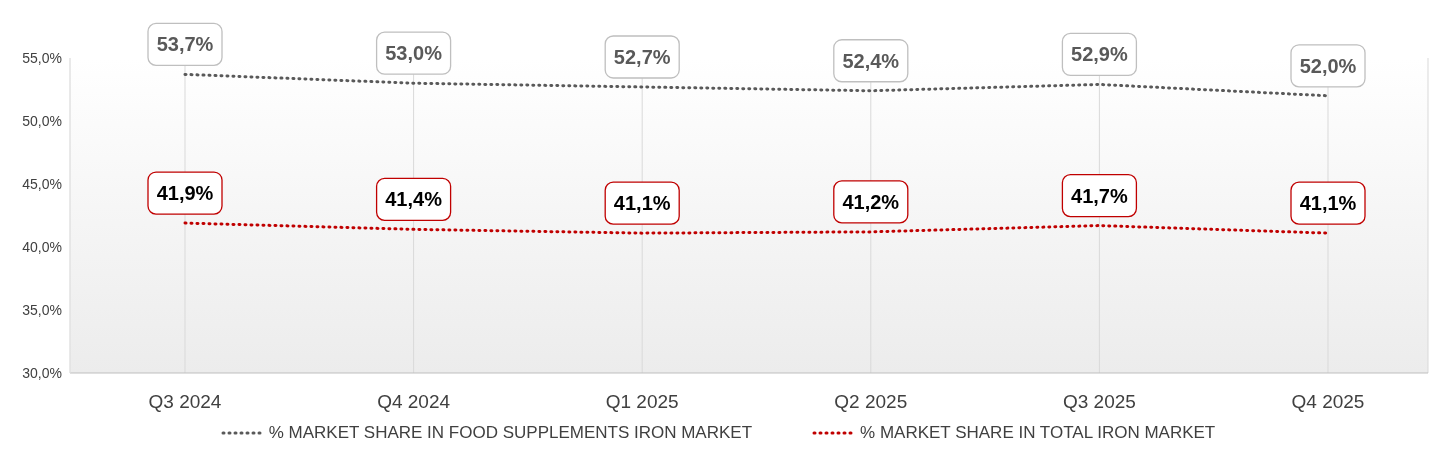 Image resolution: width=1445 pixels, height=454 pixels. Describe the element at coordinates (1099, 54) in the screenshot. I see `data-label: 52,9%` at that location.